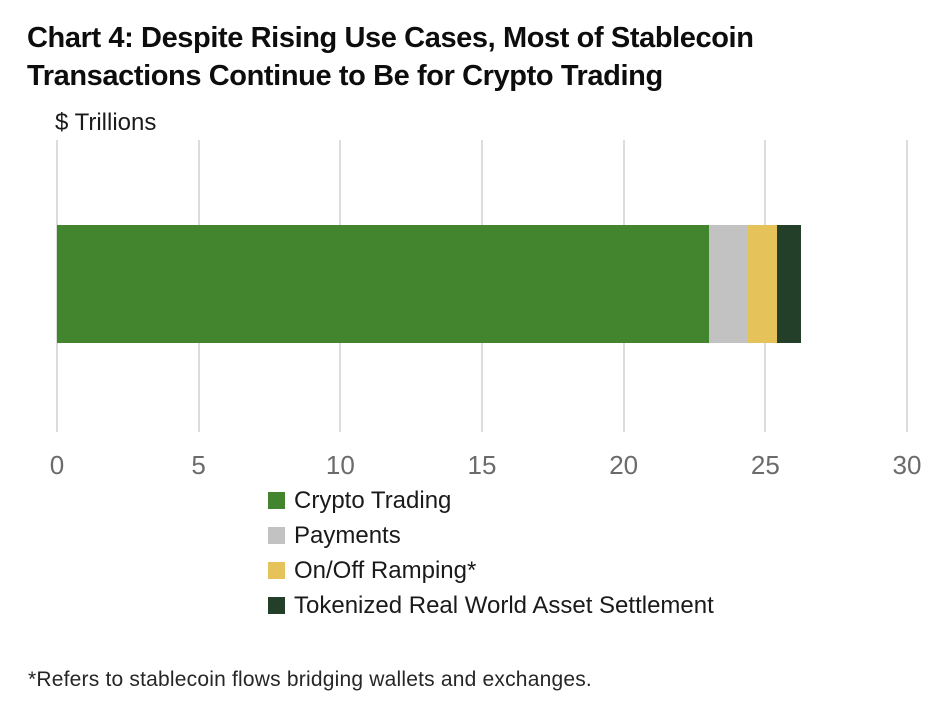 The image size is (941, 714). I want to click on legend-item: Tokenized Real World Asset Settlement, so click(491, 605).